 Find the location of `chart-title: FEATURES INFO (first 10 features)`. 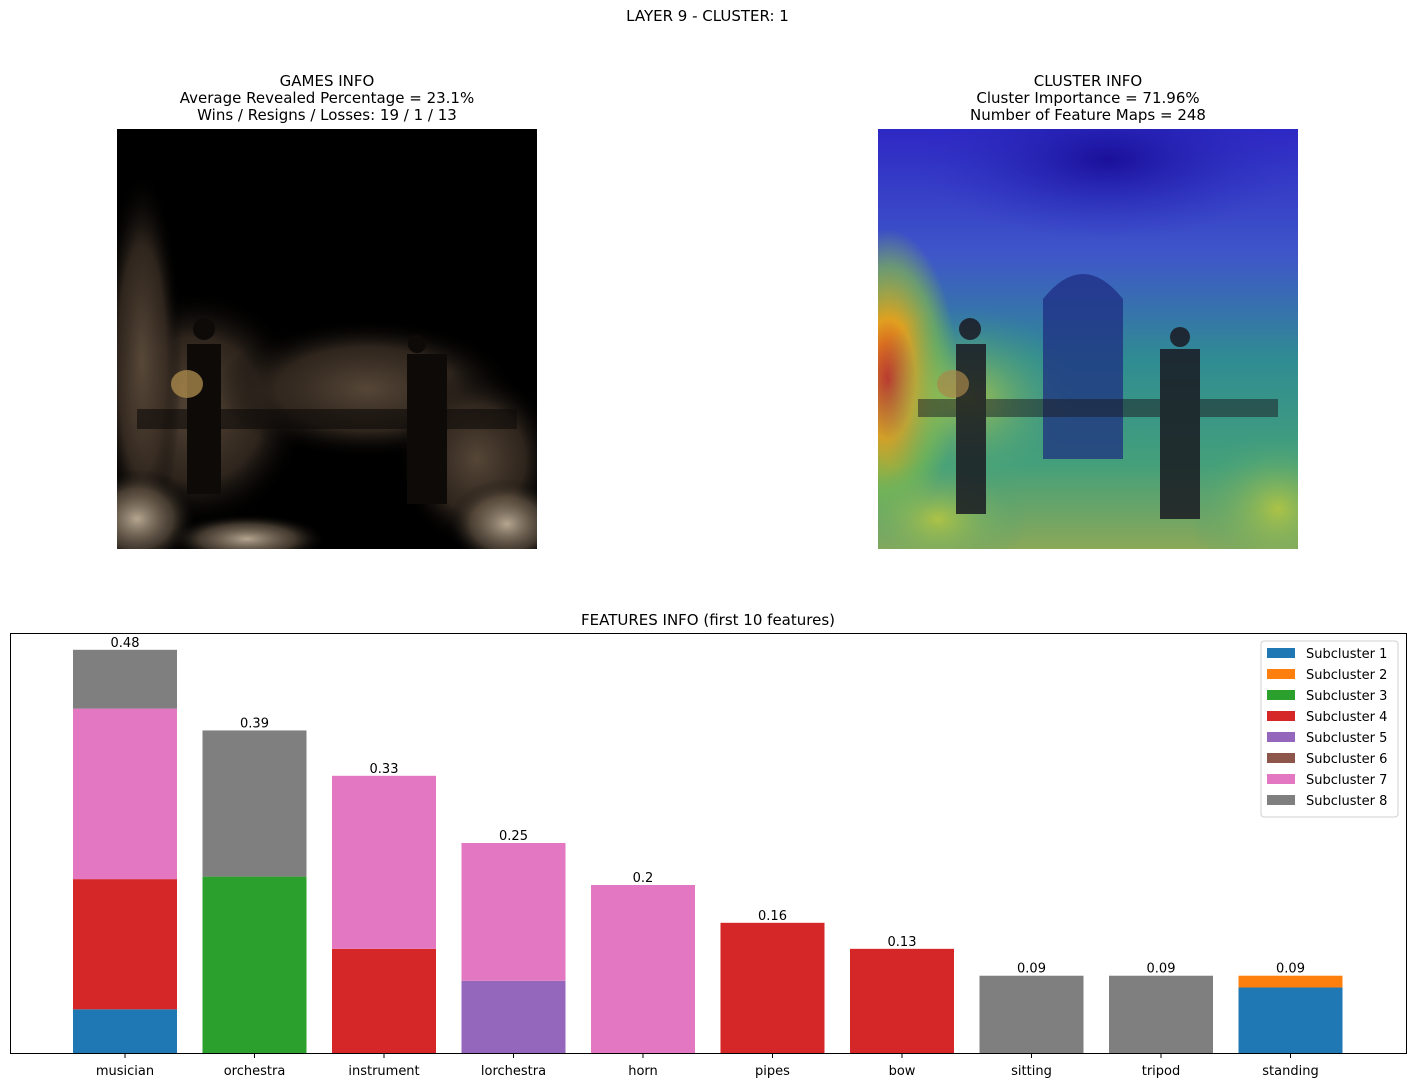

chart-title: FEATURES INFO (first 10 features) is located at coordinates (708, 620).